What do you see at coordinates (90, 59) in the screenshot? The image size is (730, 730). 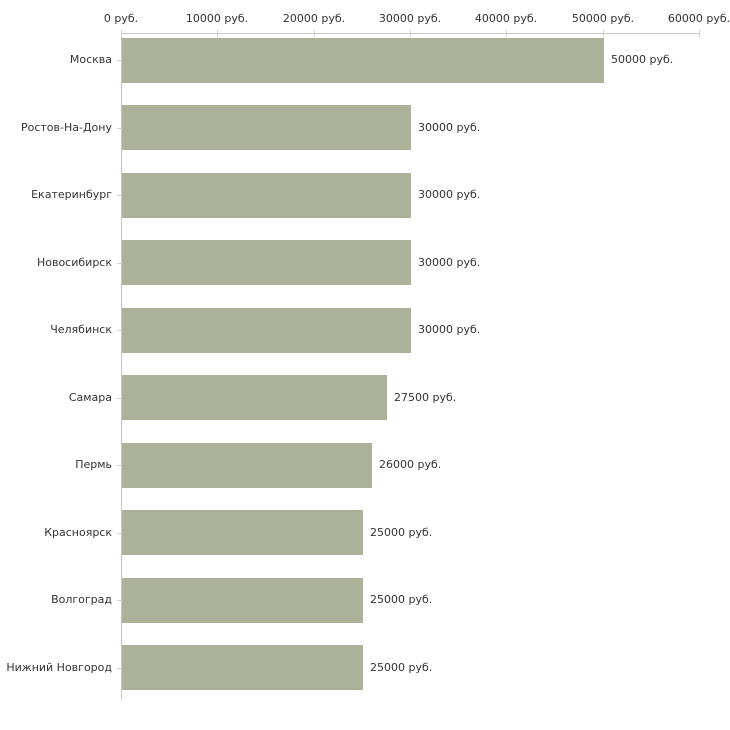 I see `category-label: Москва` at bounding box center [90, 59].